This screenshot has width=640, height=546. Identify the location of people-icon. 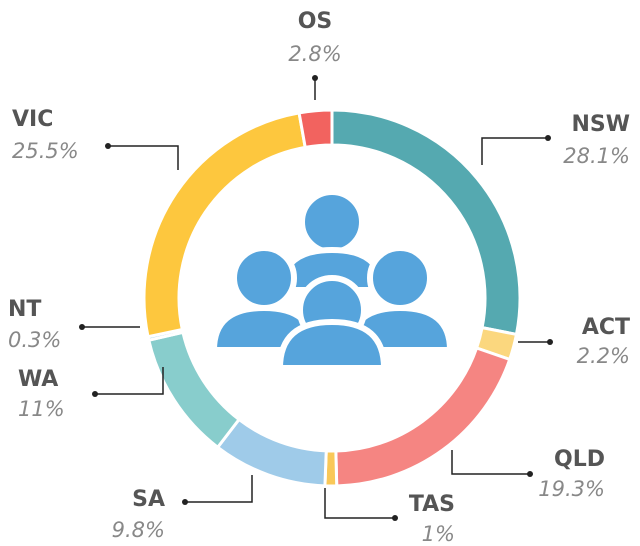
(332, 280).